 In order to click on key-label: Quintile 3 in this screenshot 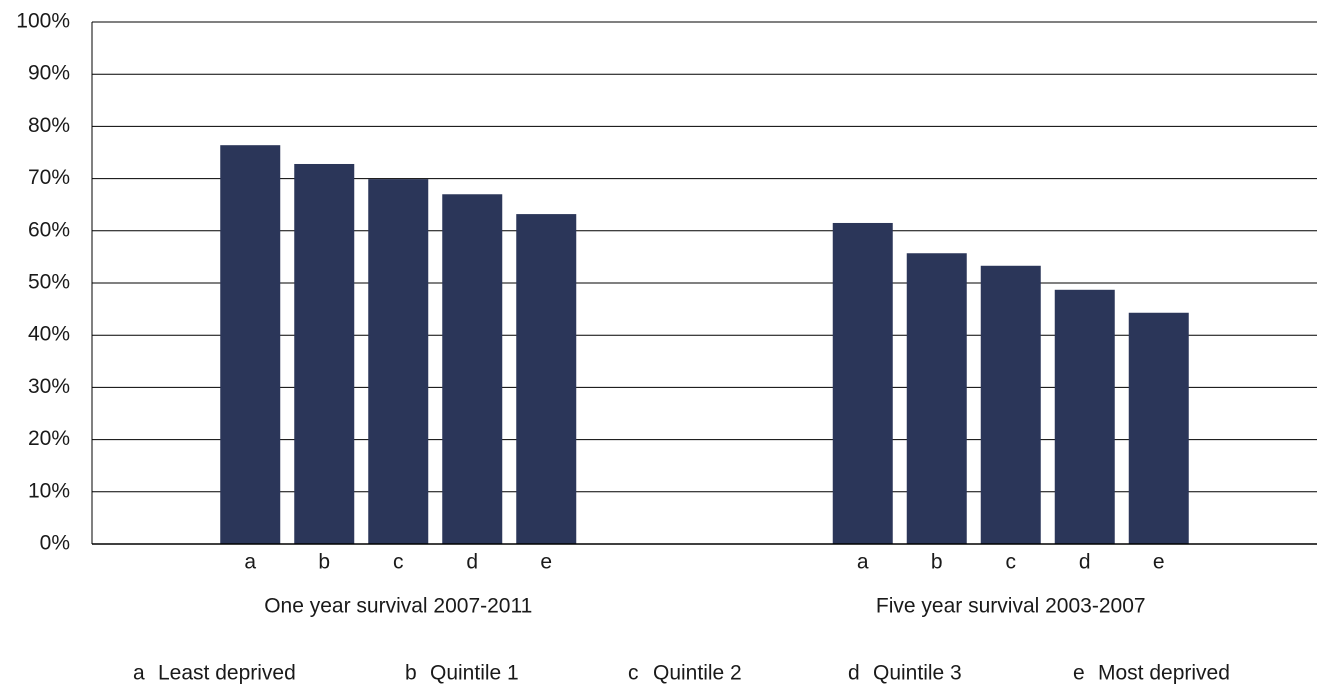, I will do `click(917, 673)`.